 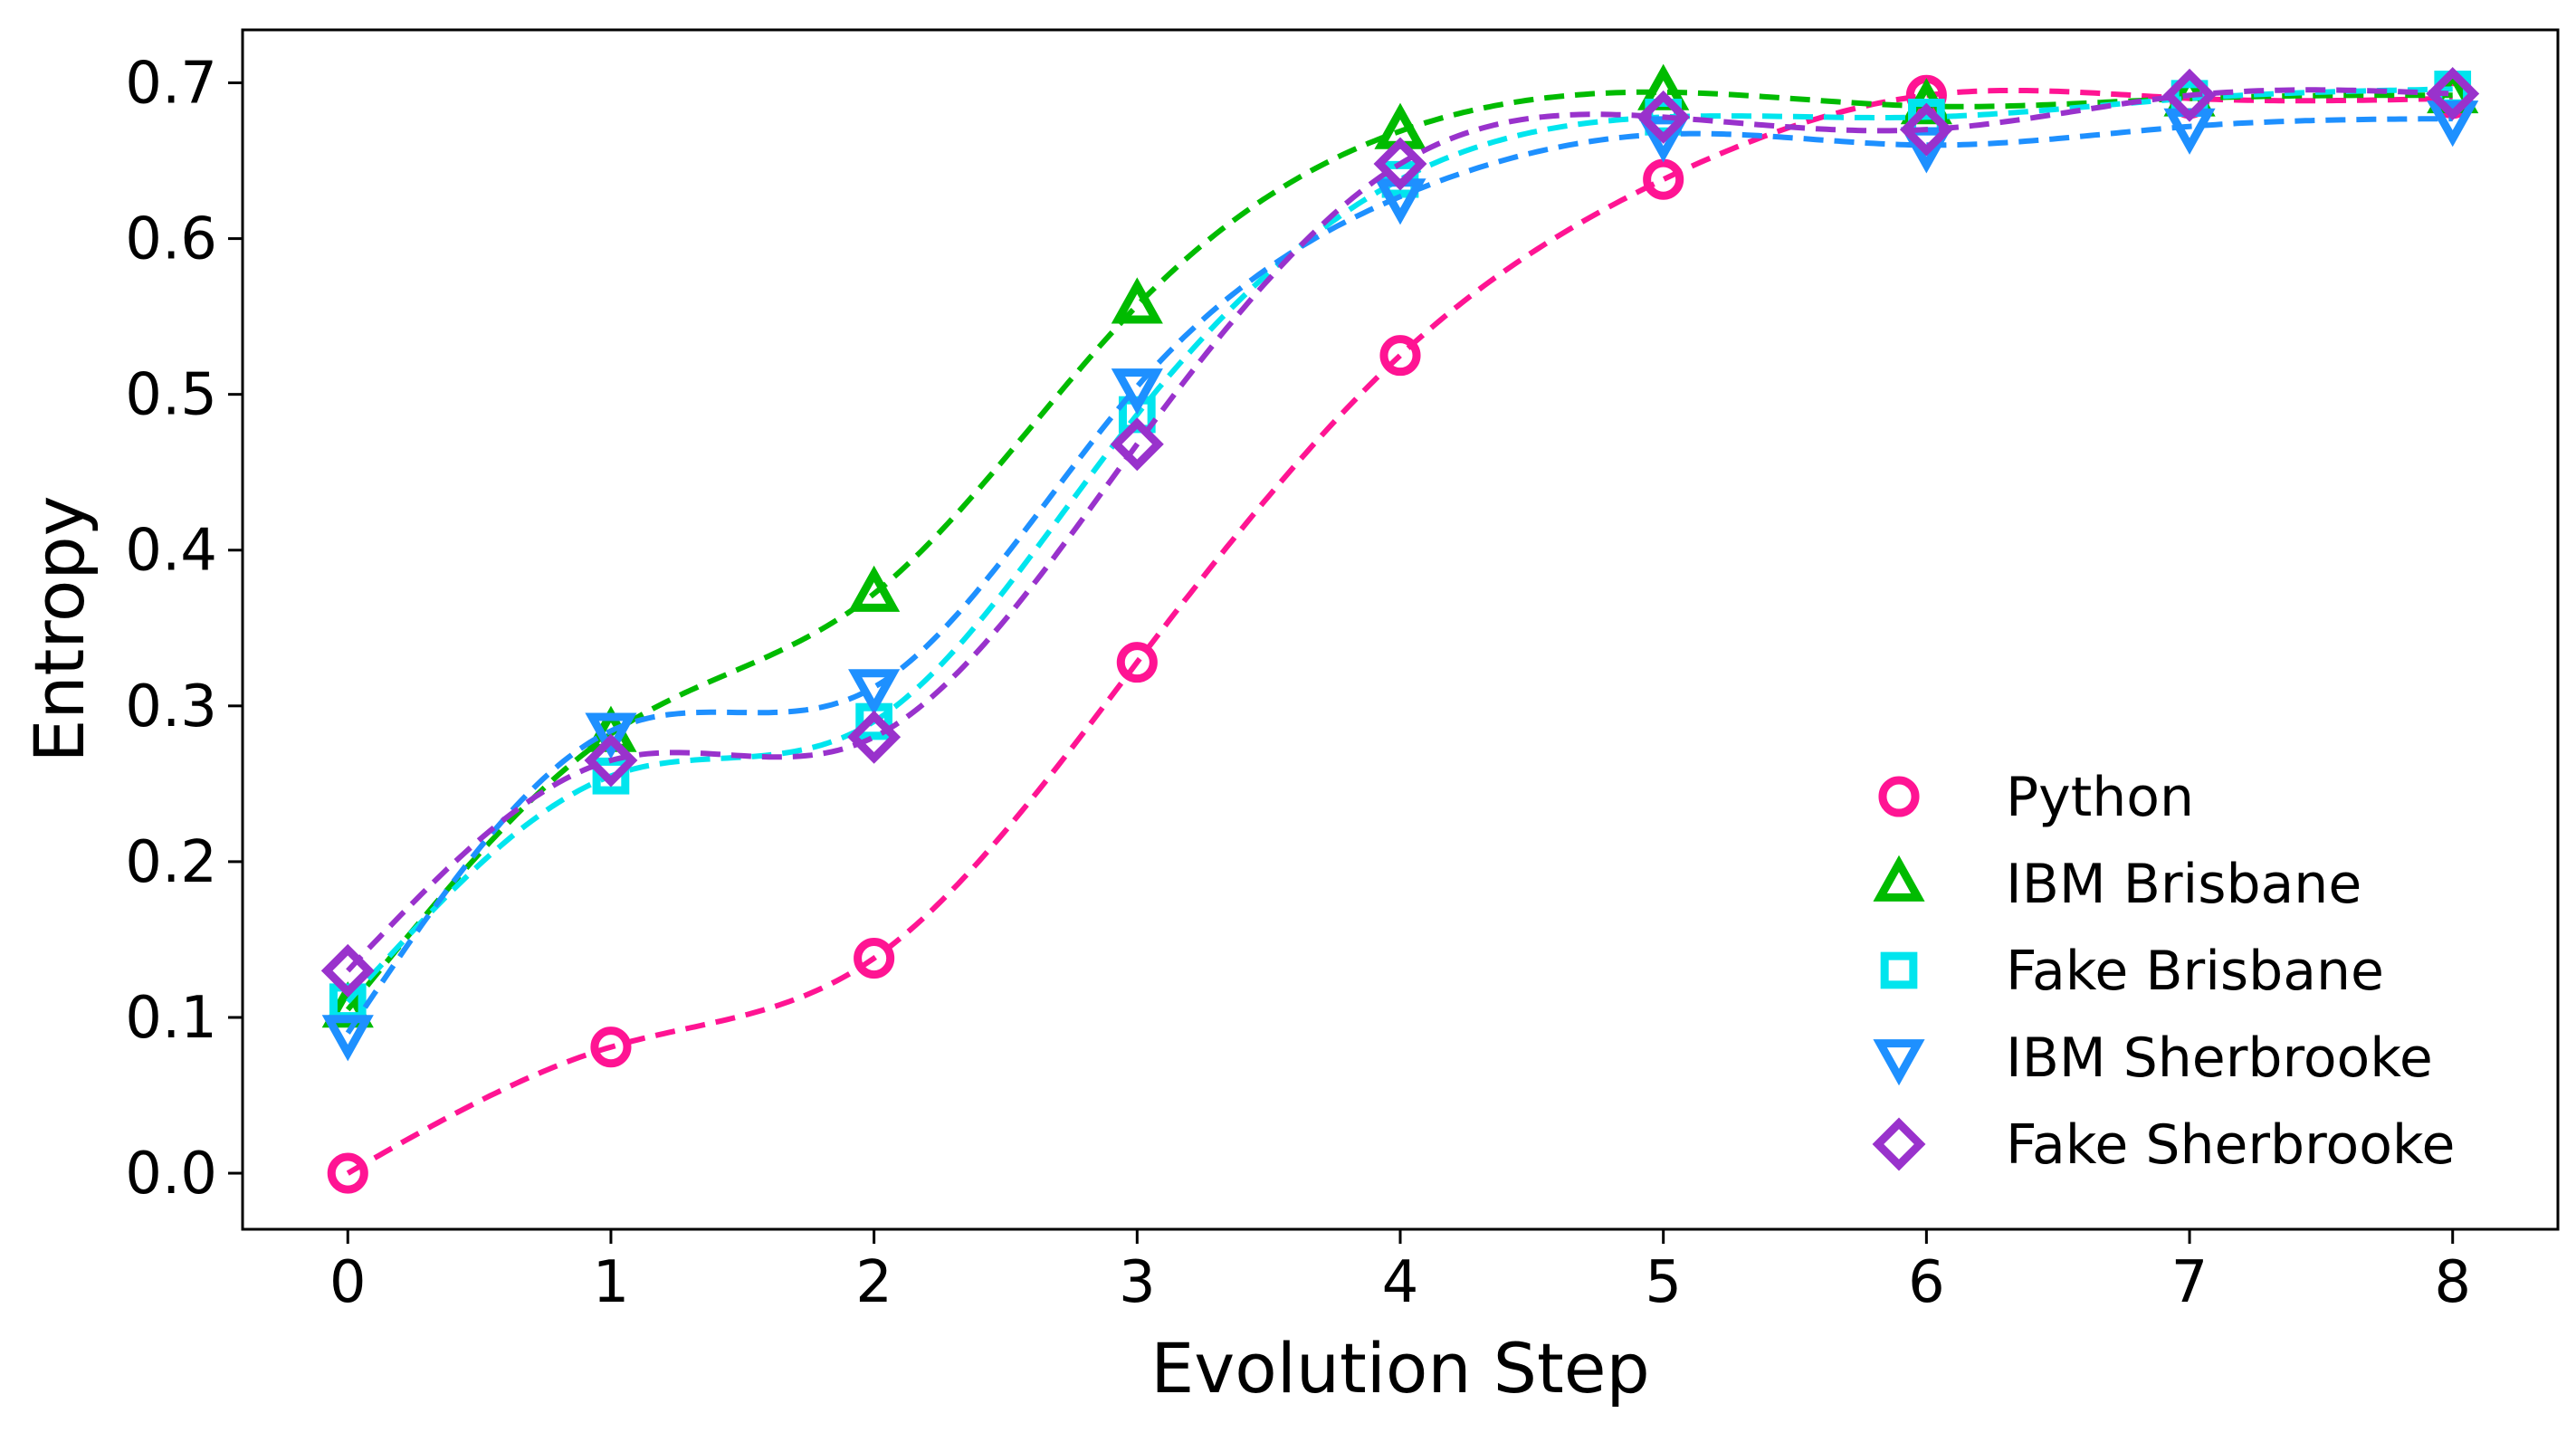 I want to click on legend-item: Fake Sherbrooke, so click(x=2163, y=1145).